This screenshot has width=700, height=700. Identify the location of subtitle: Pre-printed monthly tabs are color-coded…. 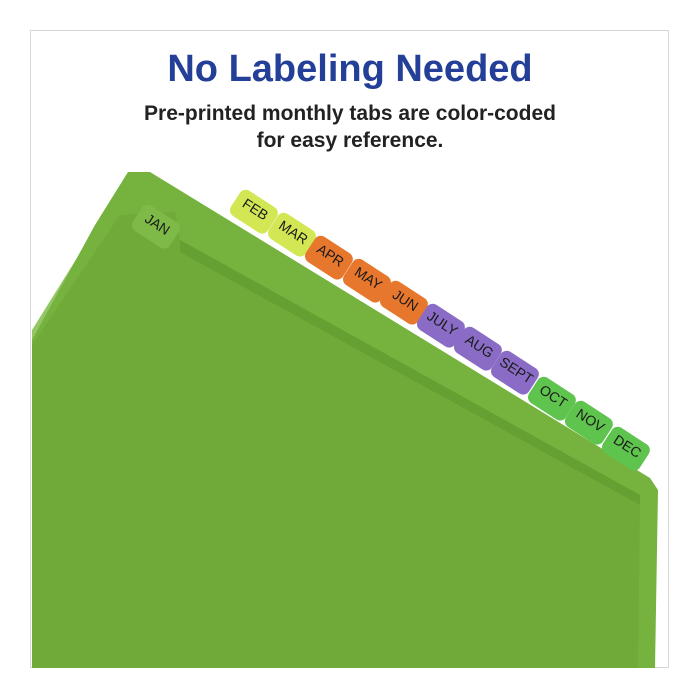
(350, 127).